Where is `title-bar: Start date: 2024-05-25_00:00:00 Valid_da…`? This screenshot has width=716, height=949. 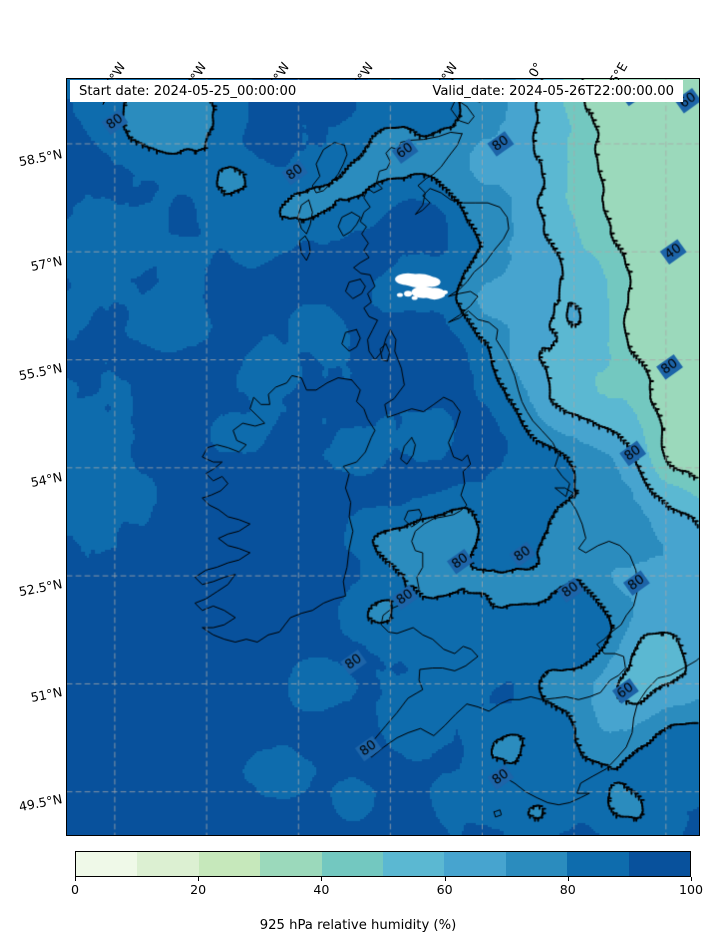
title-bar: Start date: 2024-05-25_00:00:00 Valid_da… is located at coordinates (376, 91).